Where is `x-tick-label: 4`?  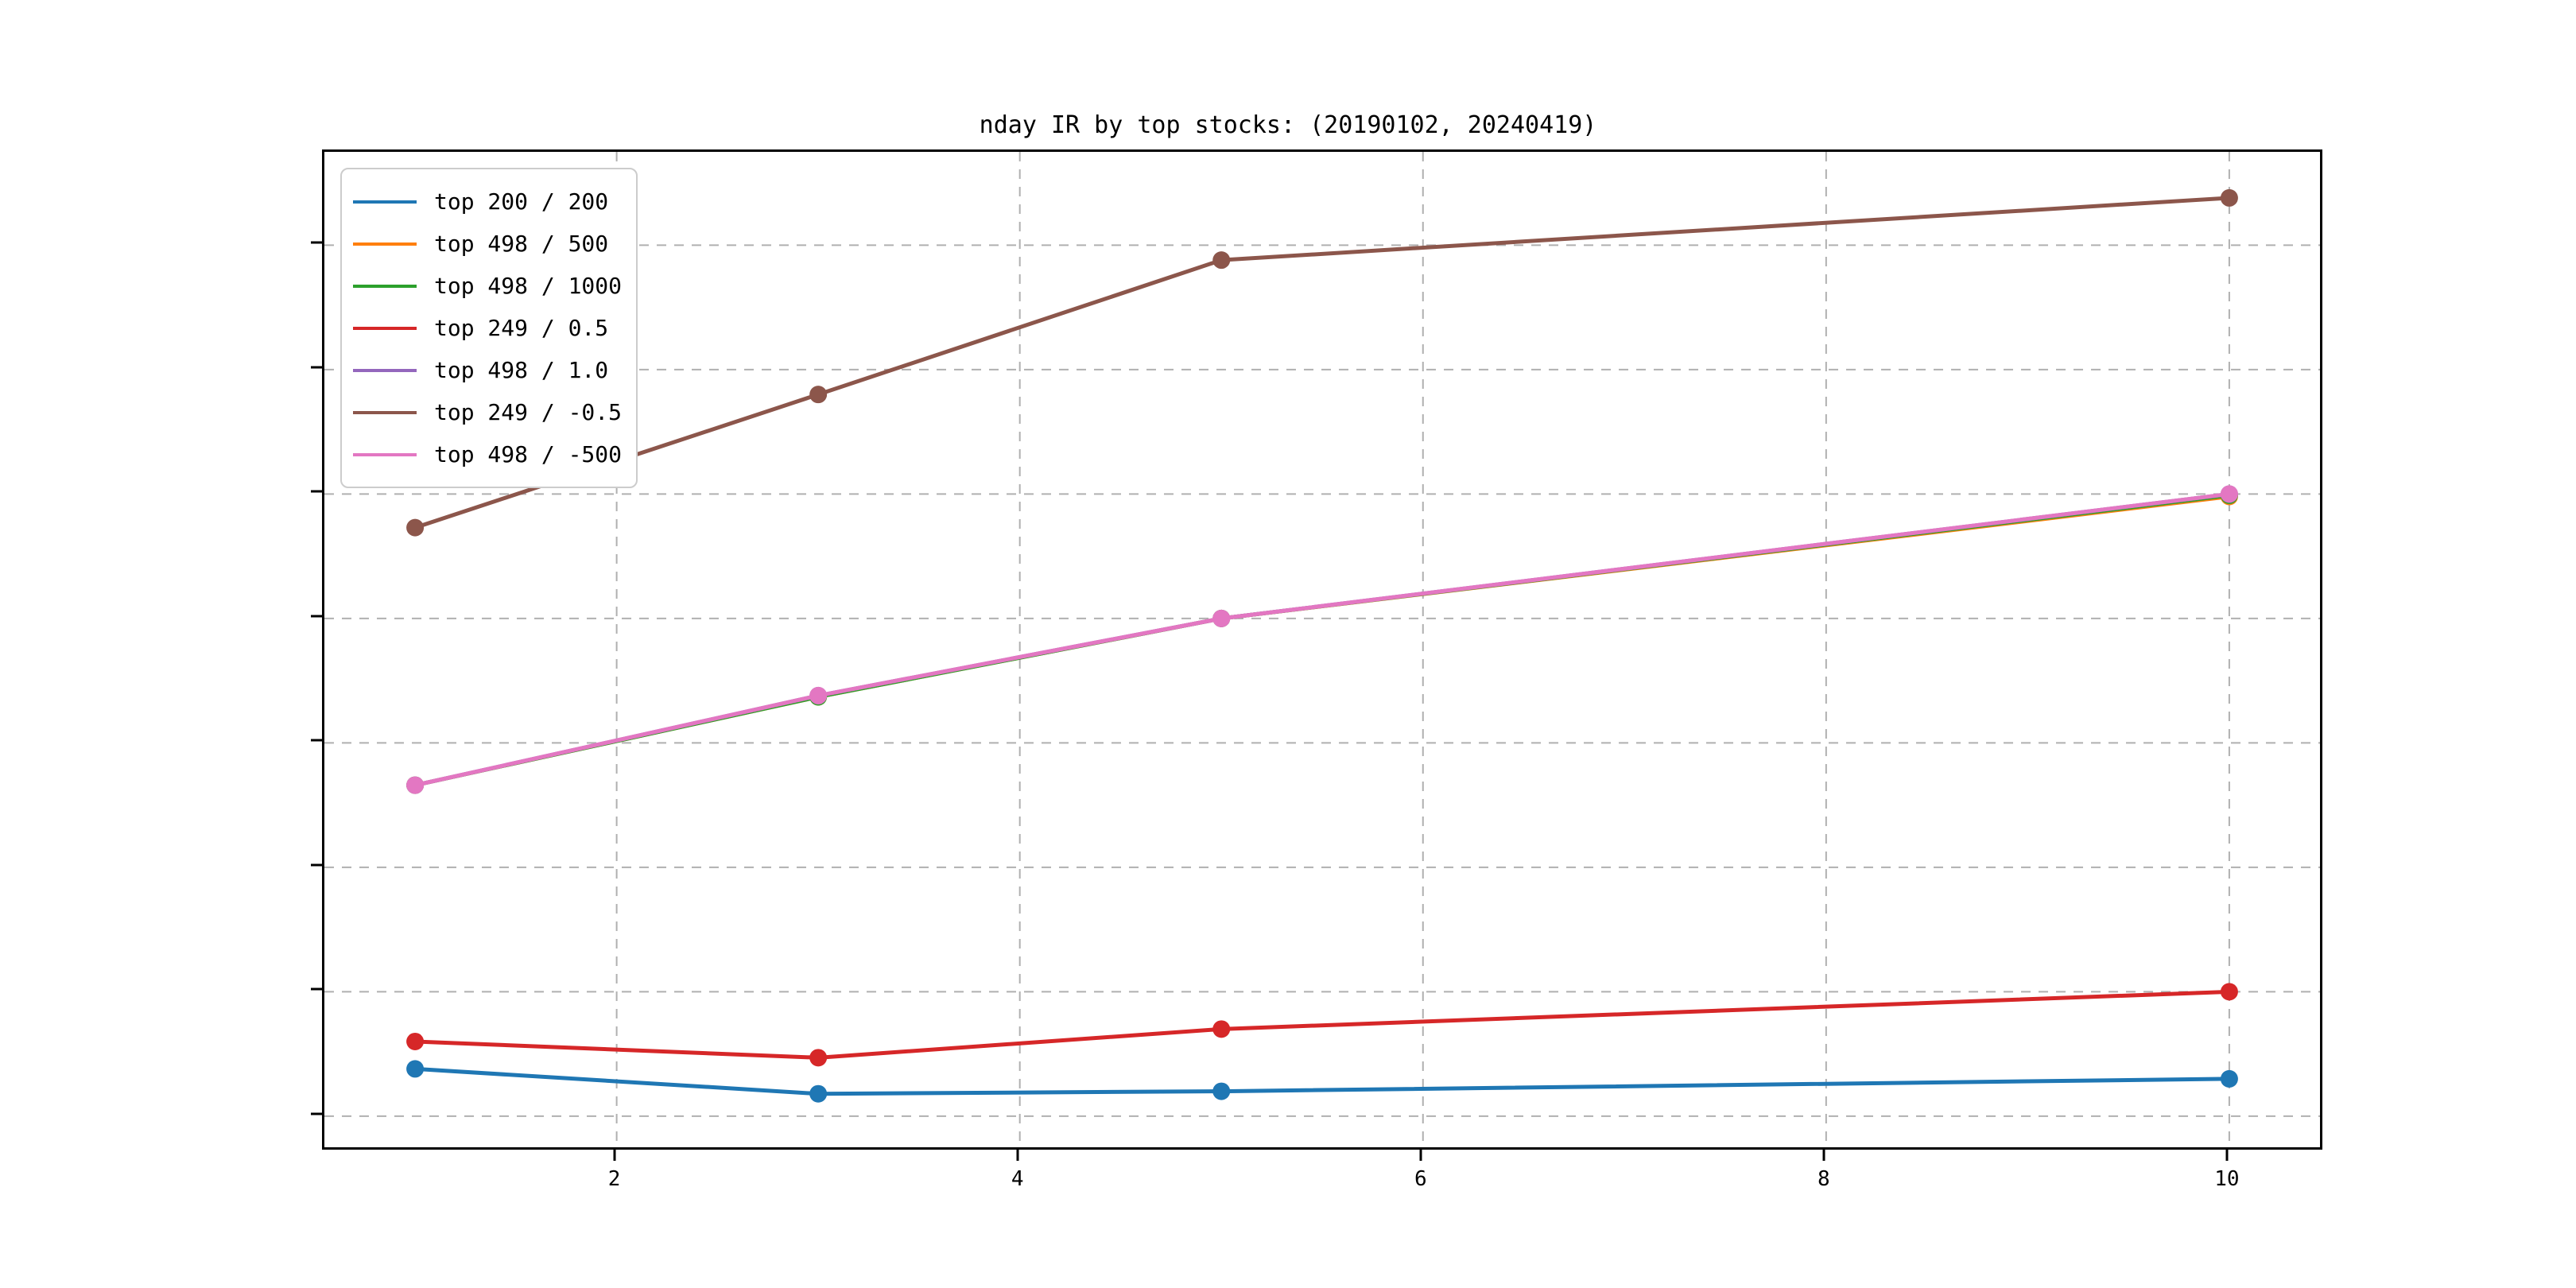
x-tick-label: 4 is located at coordinates (1017, 1179).